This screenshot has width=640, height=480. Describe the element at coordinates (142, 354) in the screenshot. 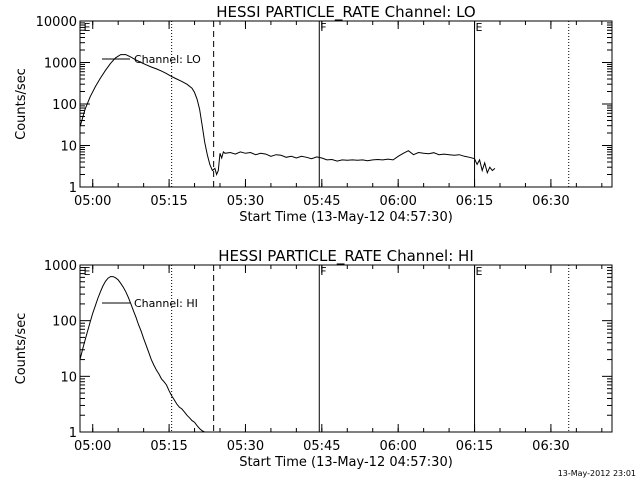

I see `series-line` at that location.